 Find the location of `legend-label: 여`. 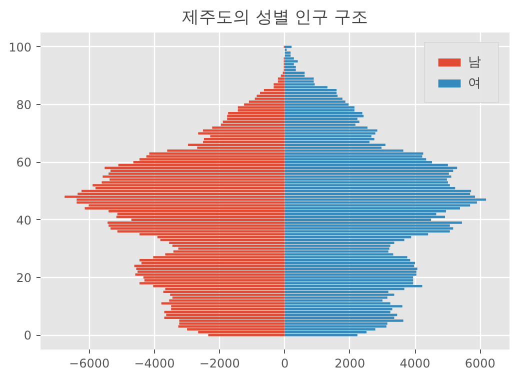

legend-label: 여 is located at coordinates (475, 83).